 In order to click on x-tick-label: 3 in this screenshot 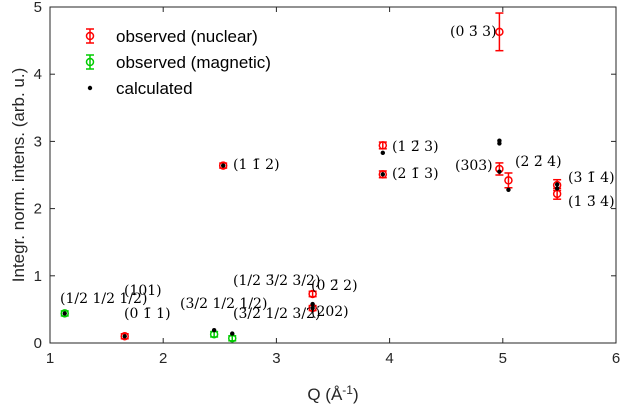, I will do `click(276, 358)`.